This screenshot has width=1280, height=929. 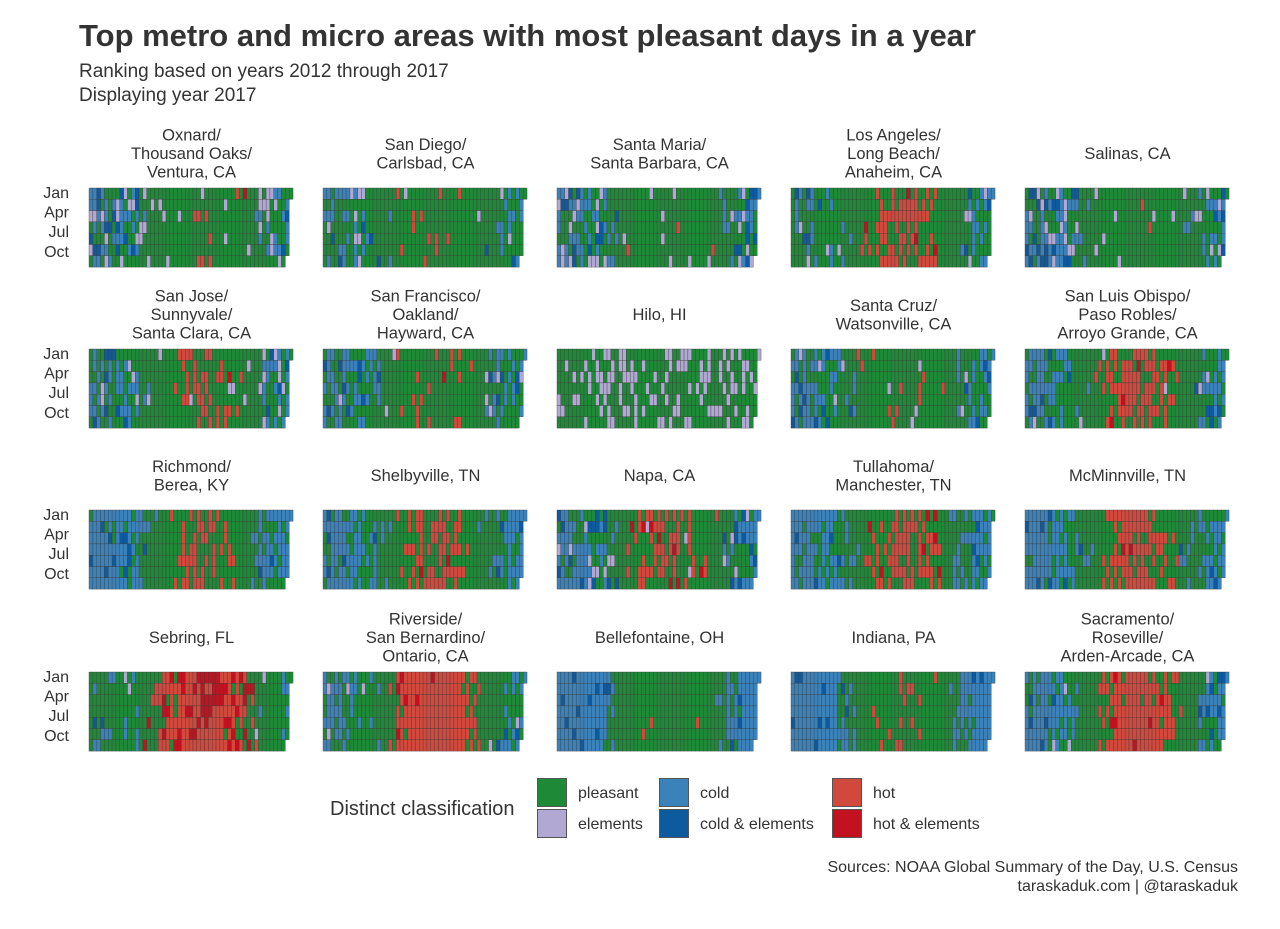 I want to click on y-tick-label: Jul, so click(x=59, y=232).